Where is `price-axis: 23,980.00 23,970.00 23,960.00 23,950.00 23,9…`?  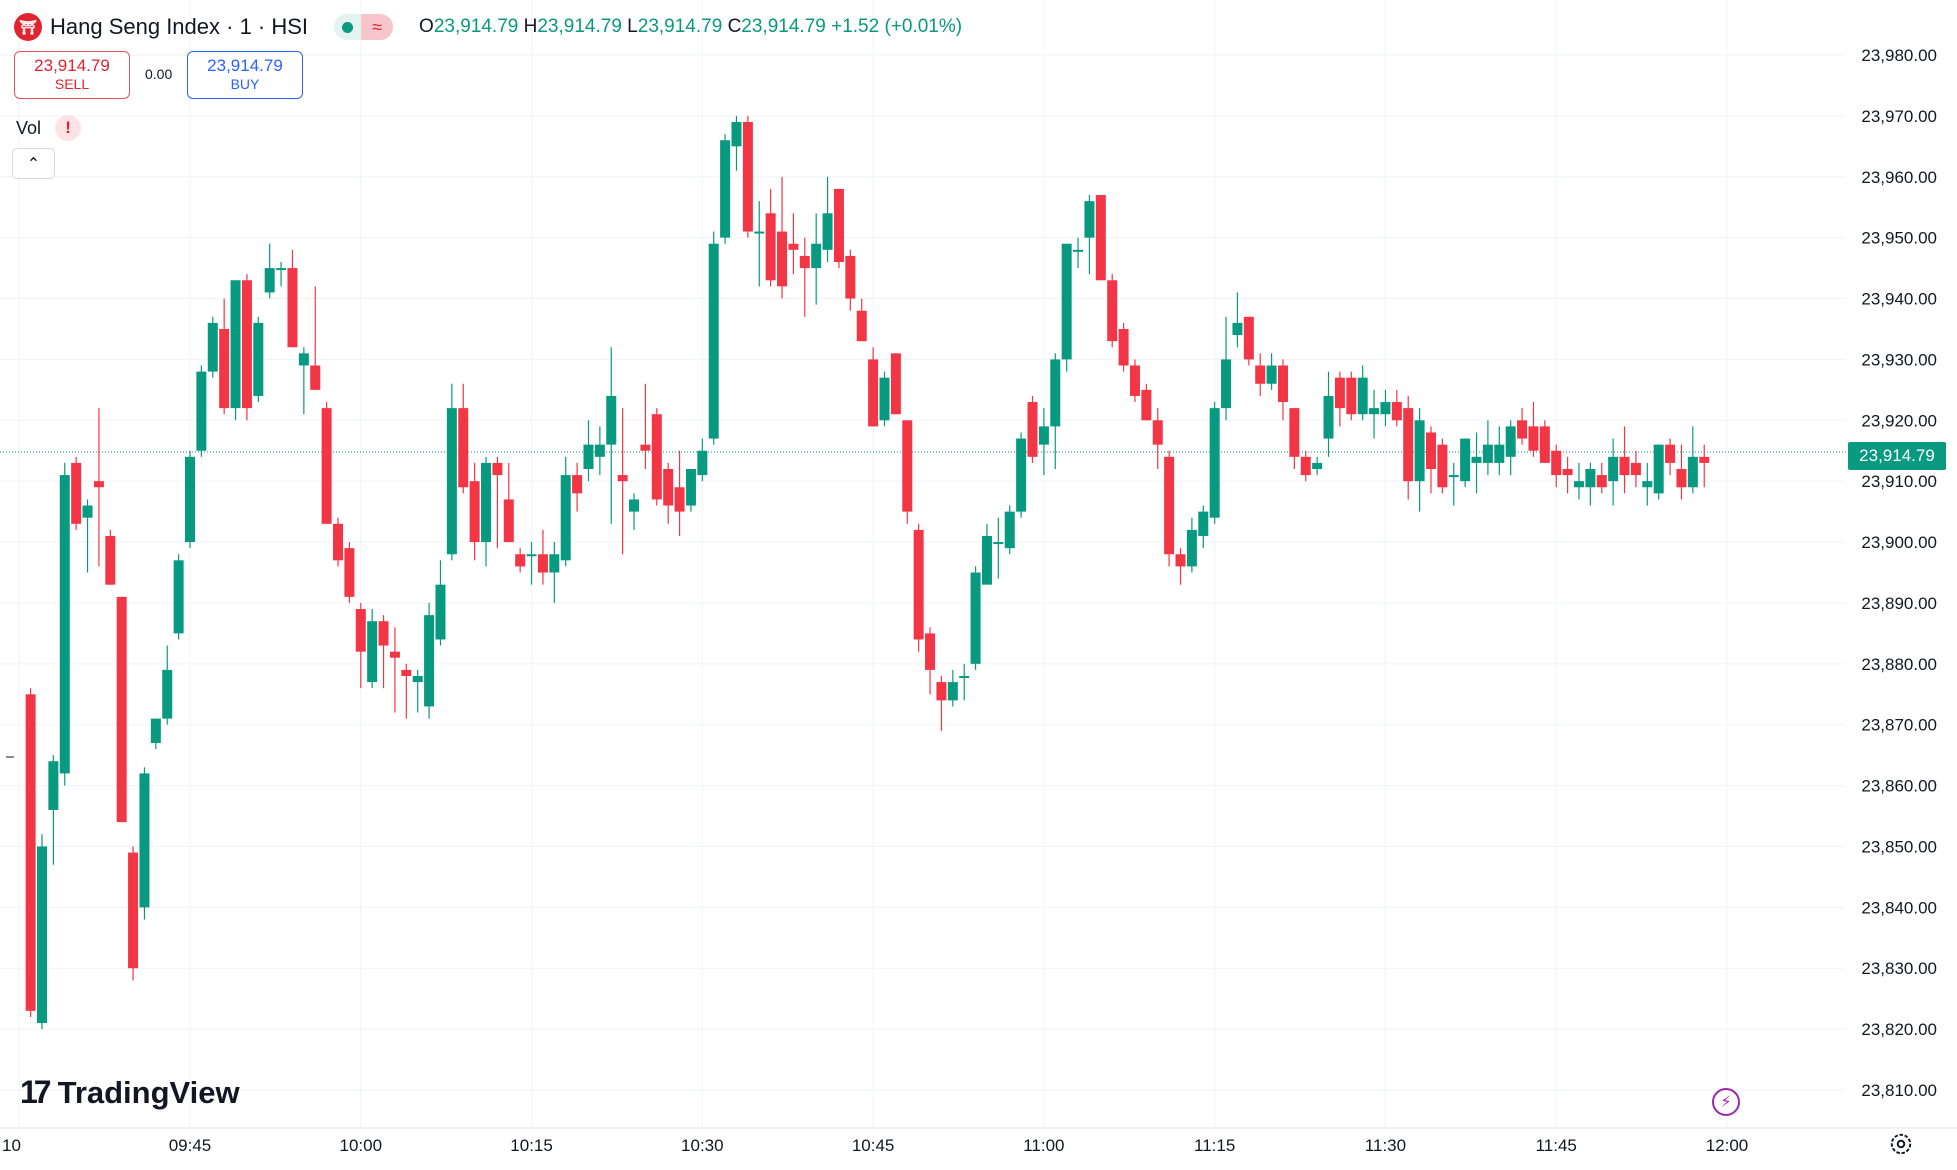 price-axis: 23,980.00 23,970.00 23,960.00 23,950.00 23,9… is located at coordinates (1899, 573).